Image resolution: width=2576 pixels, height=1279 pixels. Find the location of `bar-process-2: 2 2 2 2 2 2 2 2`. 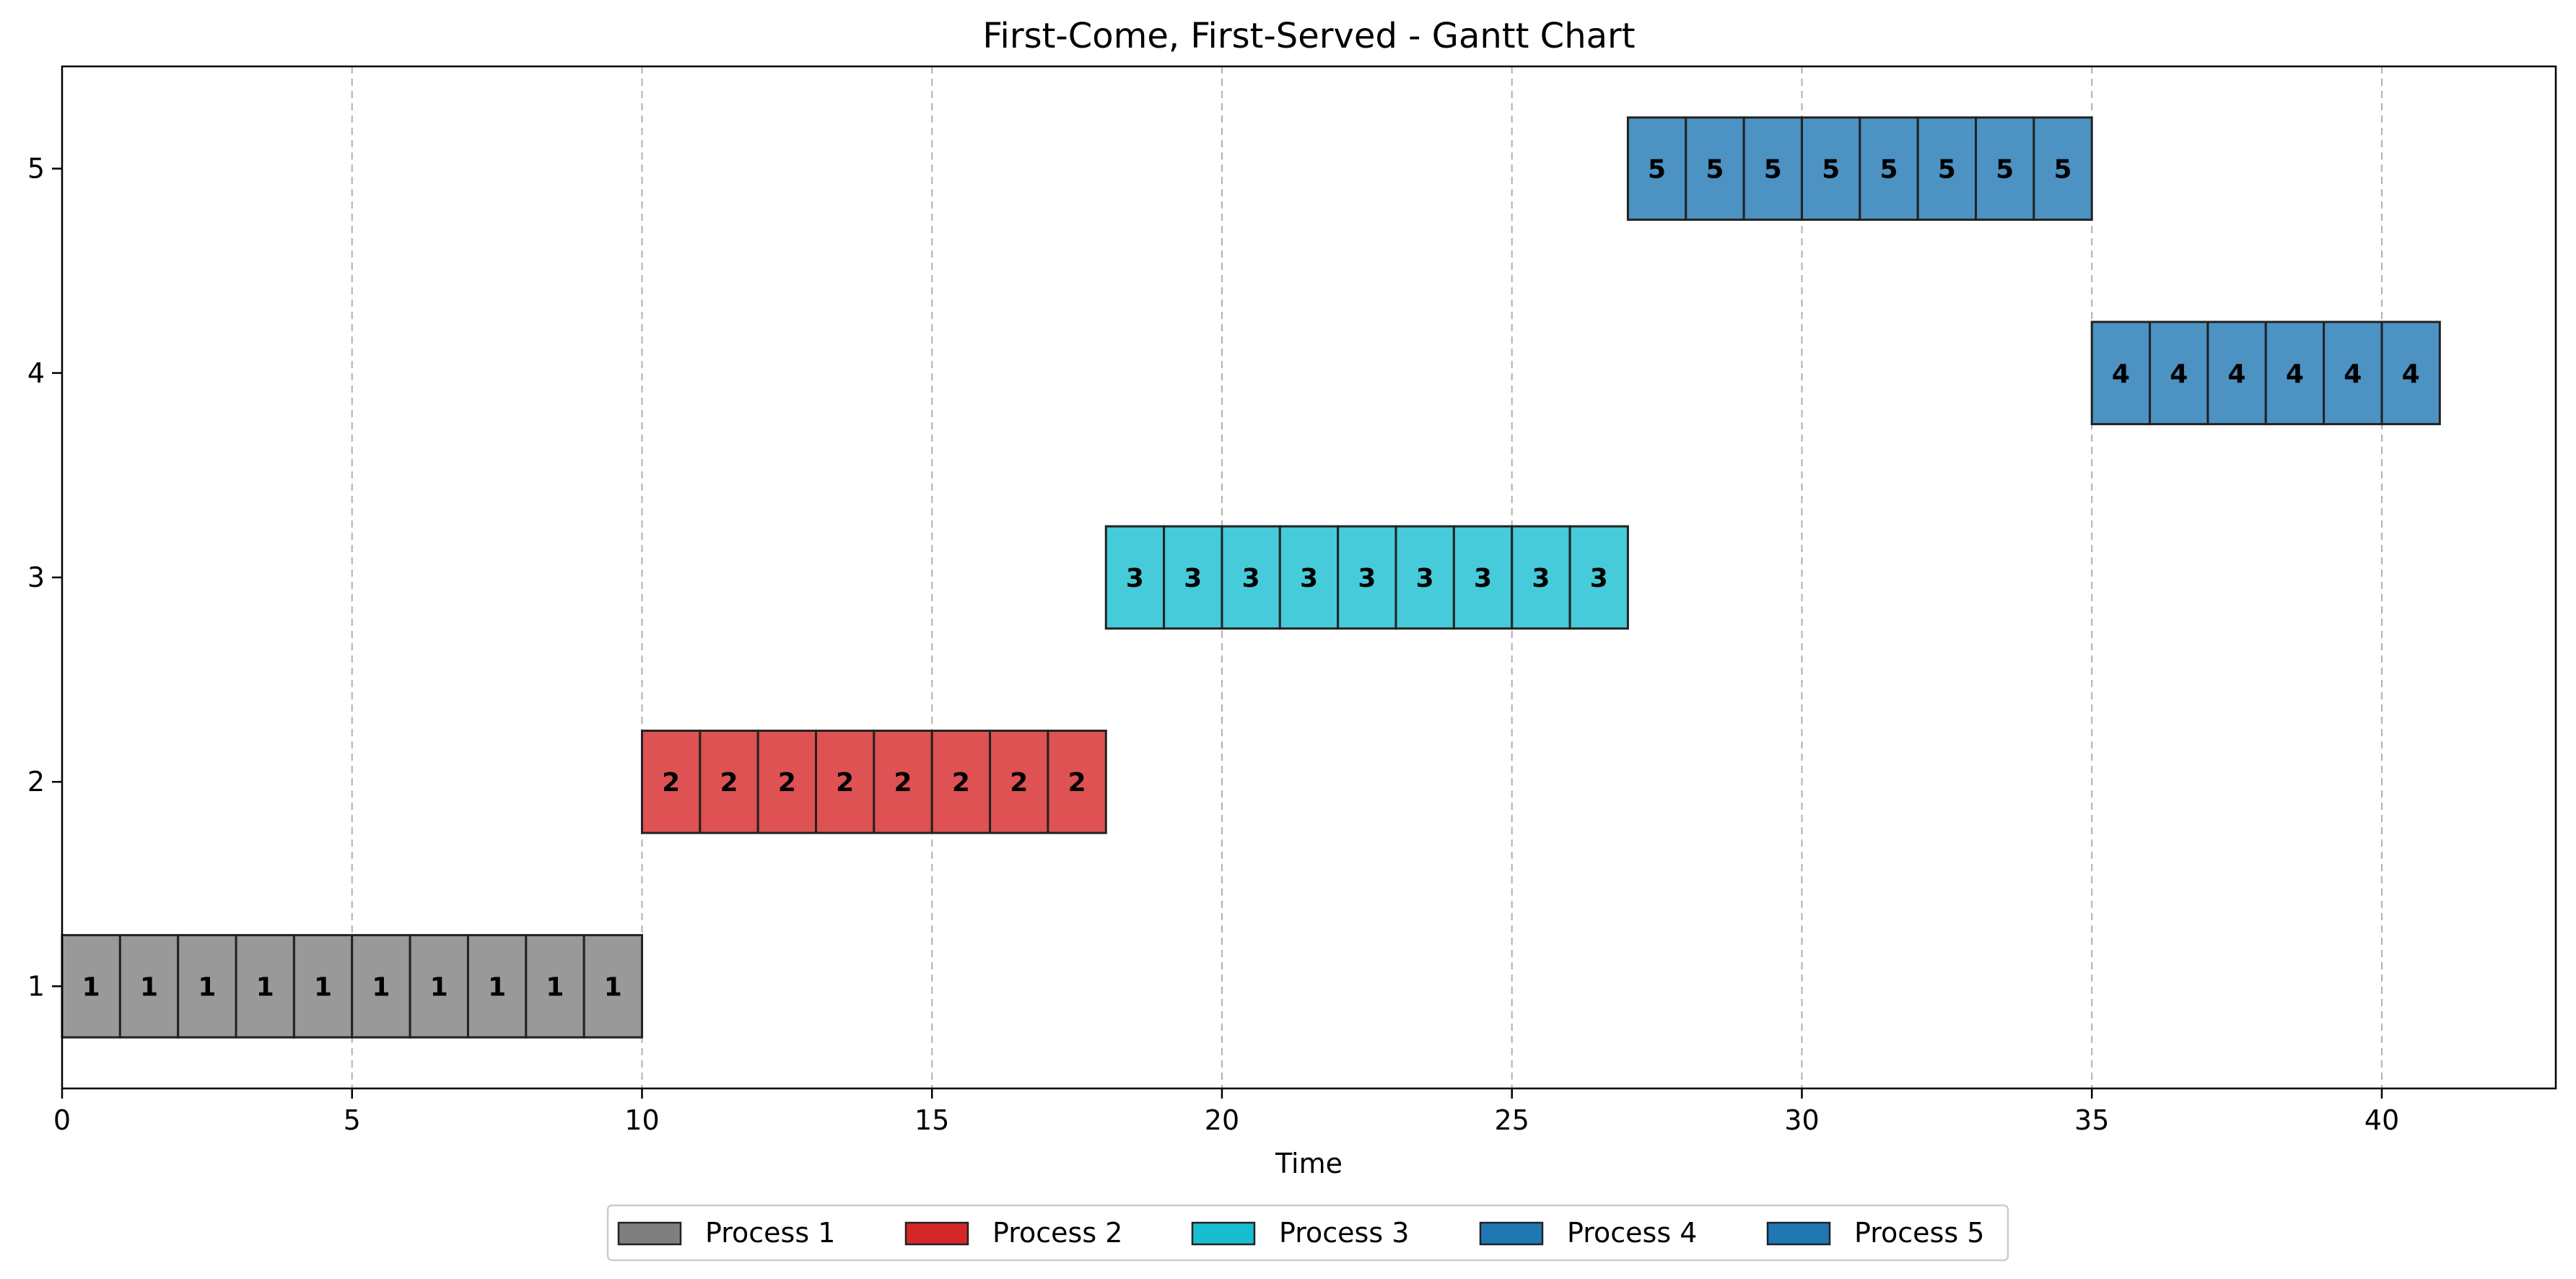

bar-process-2: 2 2 2 2 2 2 2 2 is located at coordinates (873, 781).